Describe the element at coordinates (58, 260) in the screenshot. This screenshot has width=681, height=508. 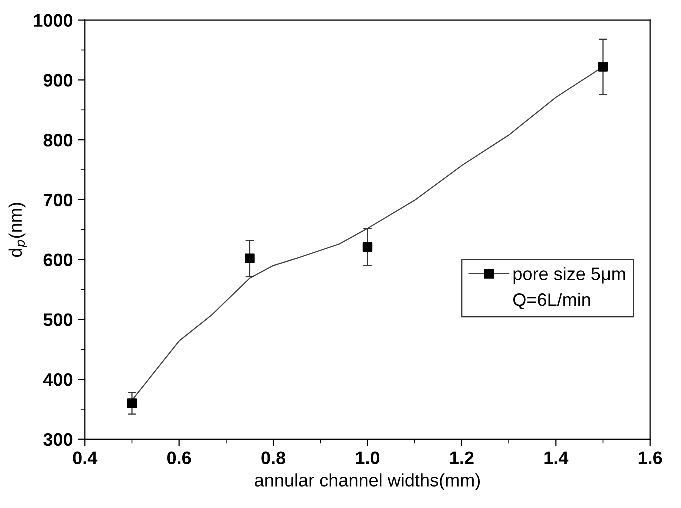
I see `y-tick-label: 600` at that location.